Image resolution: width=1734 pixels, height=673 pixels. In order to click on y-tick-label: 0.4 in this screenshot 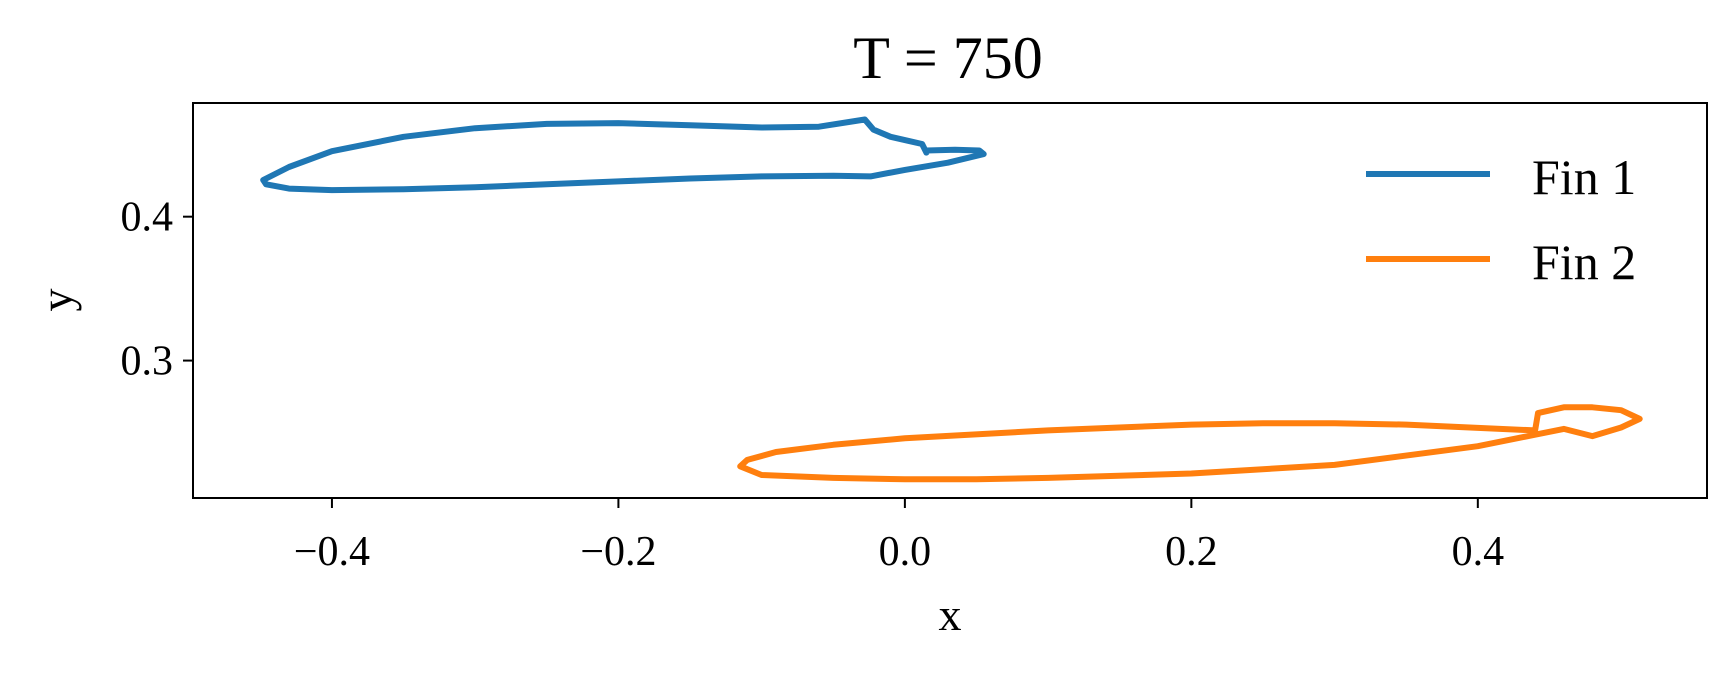, I will do `click(147, 218)`.